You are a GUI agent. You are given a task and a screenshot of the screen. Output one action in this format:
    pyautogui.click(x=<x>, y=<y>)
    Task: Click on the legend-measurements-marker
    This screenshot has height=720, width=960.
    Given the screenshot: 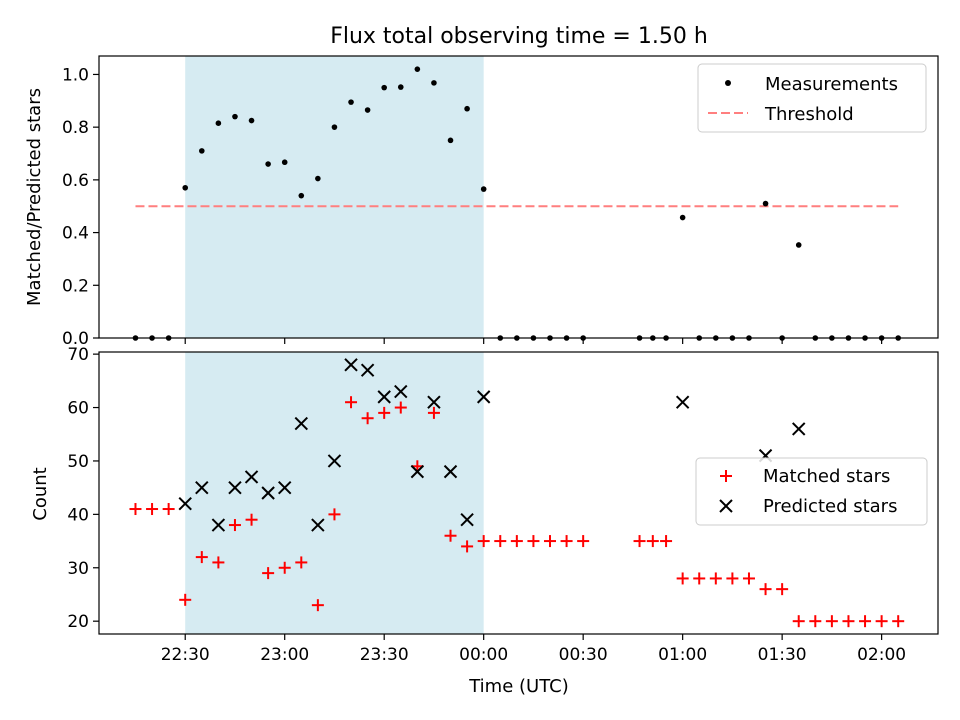 What is the action you would take?
    pyautogui.click(x=728, y=83)
    